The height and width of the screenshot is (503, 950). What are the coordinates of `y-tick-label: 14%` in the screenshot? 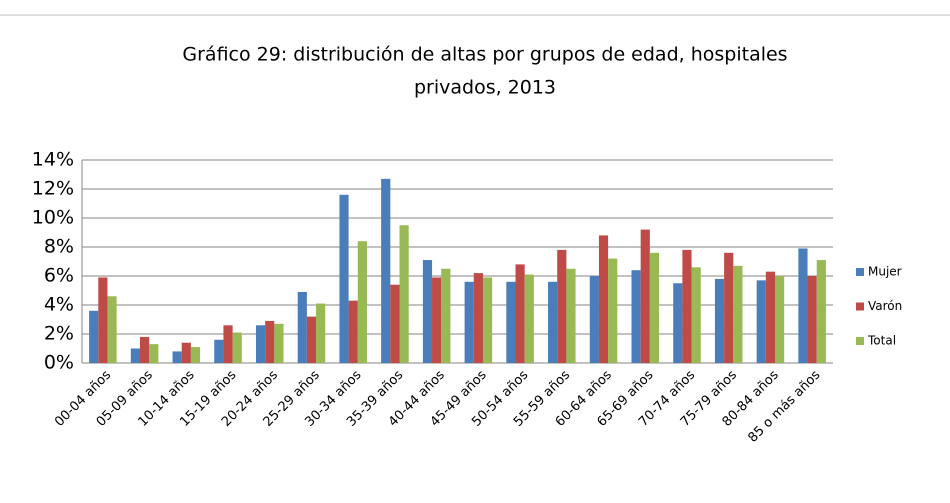 It's located at (53, 160).